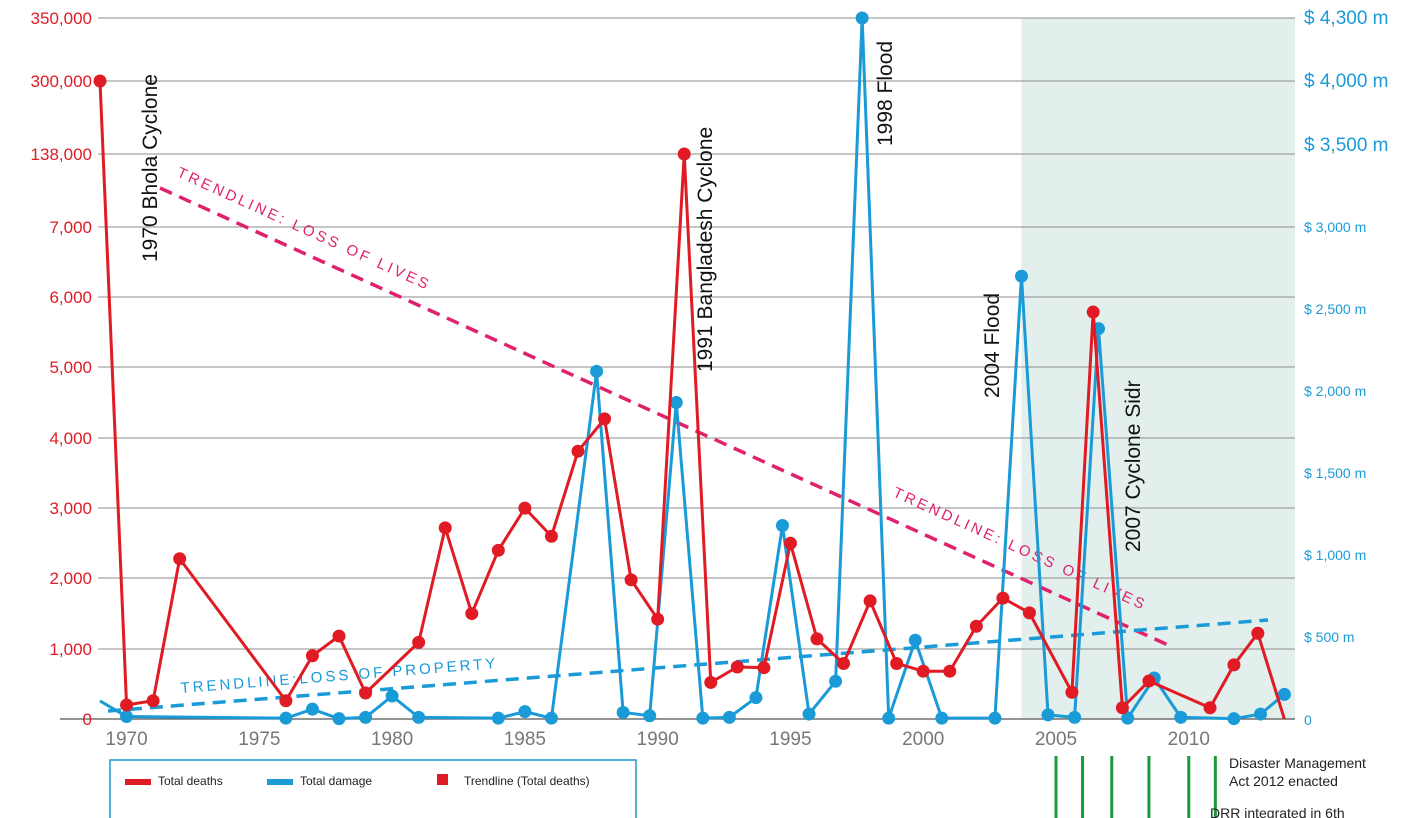  What do you see at coordinates (992, 345) in the screenshot?
I see `event-annotation: 2004 Flood` at bounding box center [992, 345].